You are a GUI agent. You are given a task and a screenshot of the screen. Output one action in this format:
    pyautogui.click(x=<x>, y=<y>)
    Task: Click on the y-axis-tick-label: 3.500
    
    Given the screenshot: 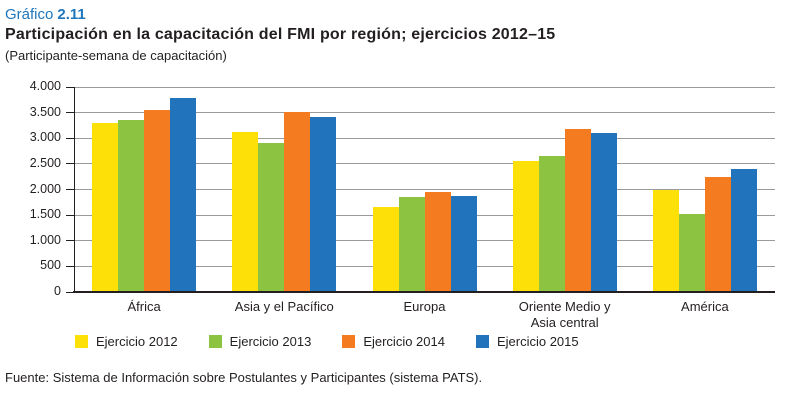 What is the action you would take?
    pyautogui.click(x=45, y=111)
    